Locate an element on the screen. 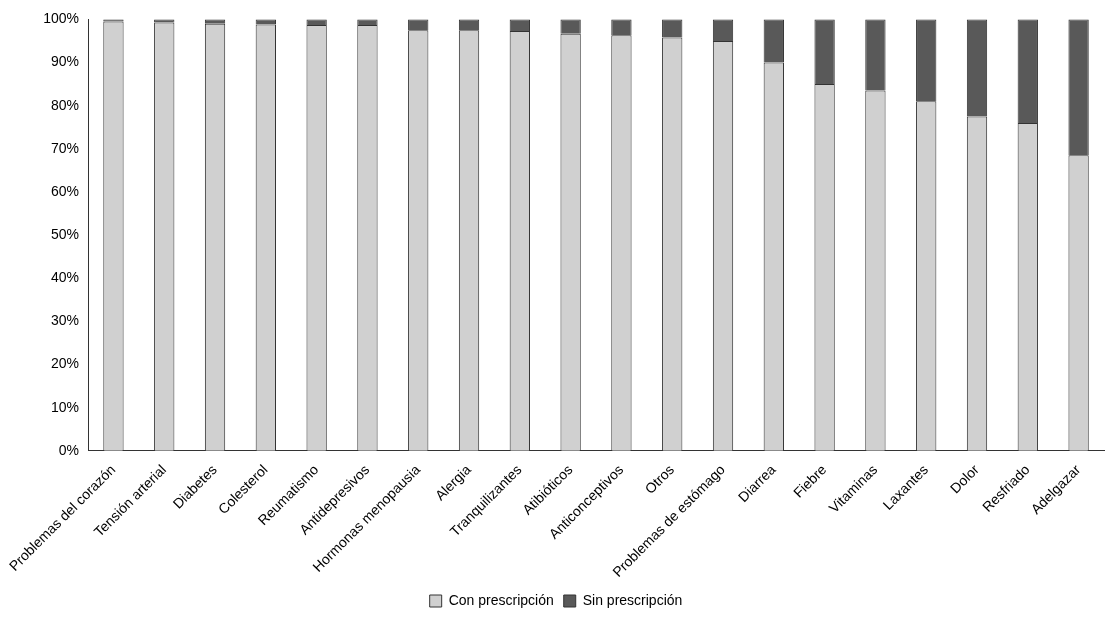 This screenshot has height=630, width=1117. y-tick-label: 20% is located at coordinates (65, 363).